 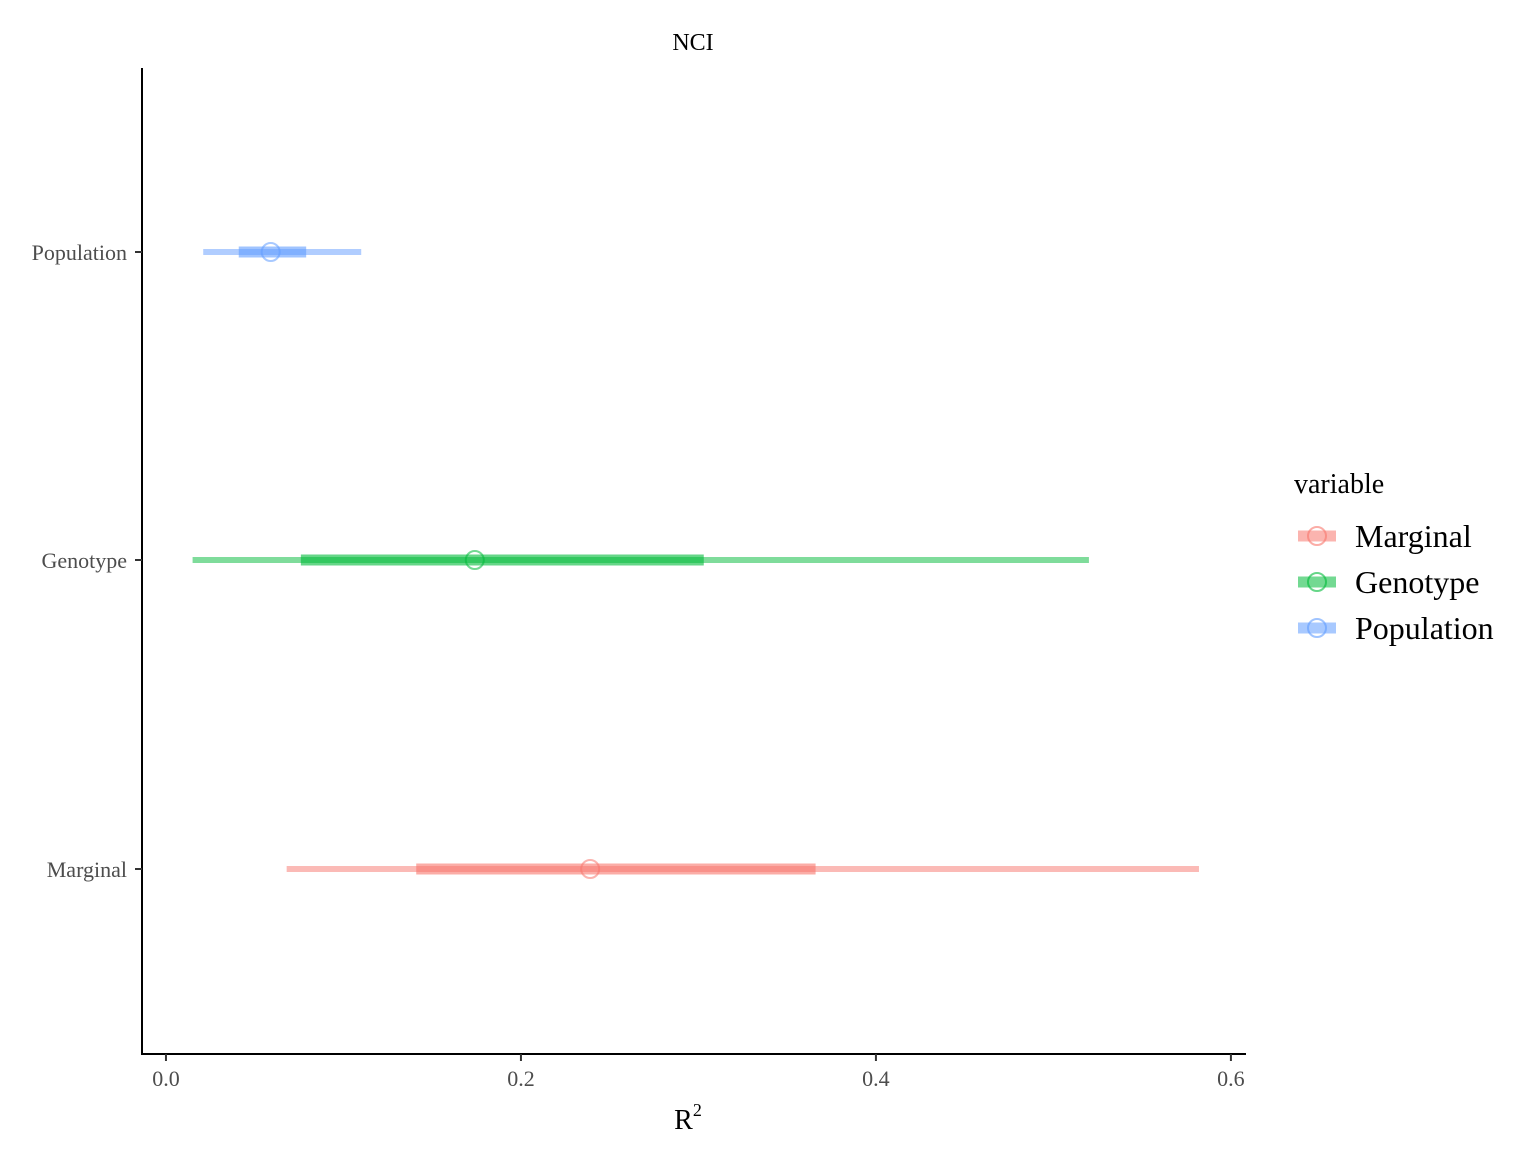 What do you see at coordinates (742, 869) in the screenshot?
I see `series-marginal` at bounding box center [742, 869].